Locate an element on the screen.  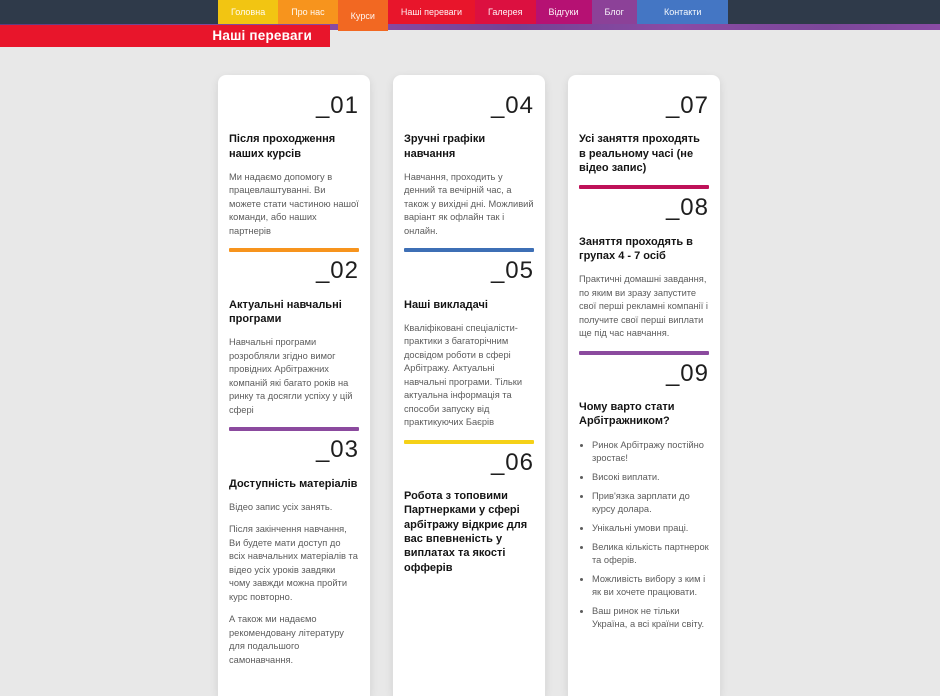
feature-title: Заняття проходять в групах 4 - 7 осіб is located at coordinates (636, 248).